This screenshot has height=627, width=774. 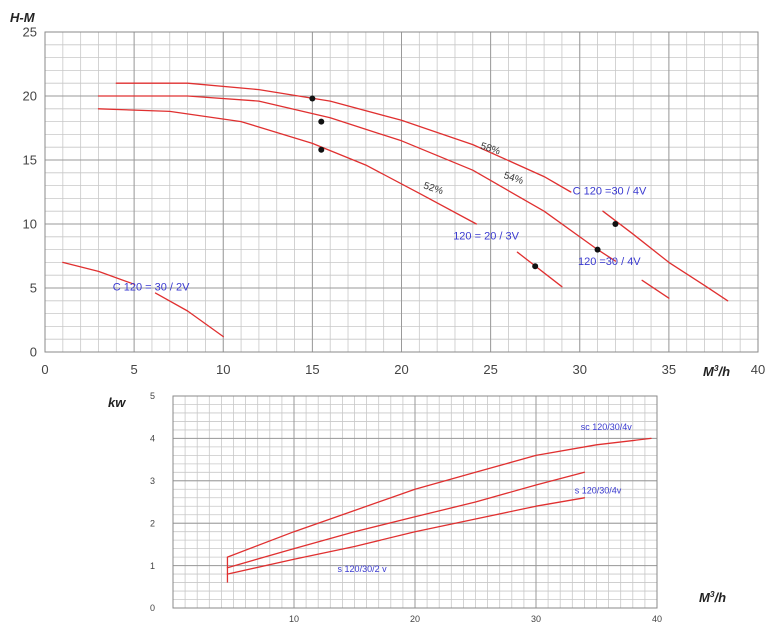 I want to click on y-tick-label: 4, so click(x=152, y=439).